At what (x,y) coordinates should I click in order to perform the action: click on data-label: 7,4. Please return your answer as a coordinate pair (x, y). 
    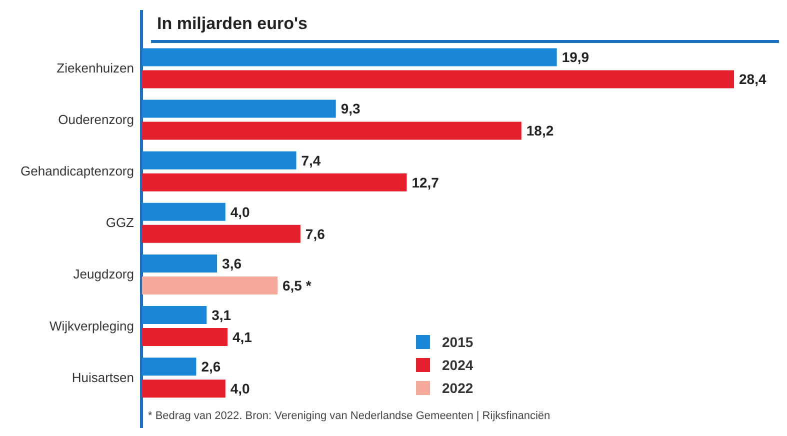
    Looking at the image, I should click on (311, 160).